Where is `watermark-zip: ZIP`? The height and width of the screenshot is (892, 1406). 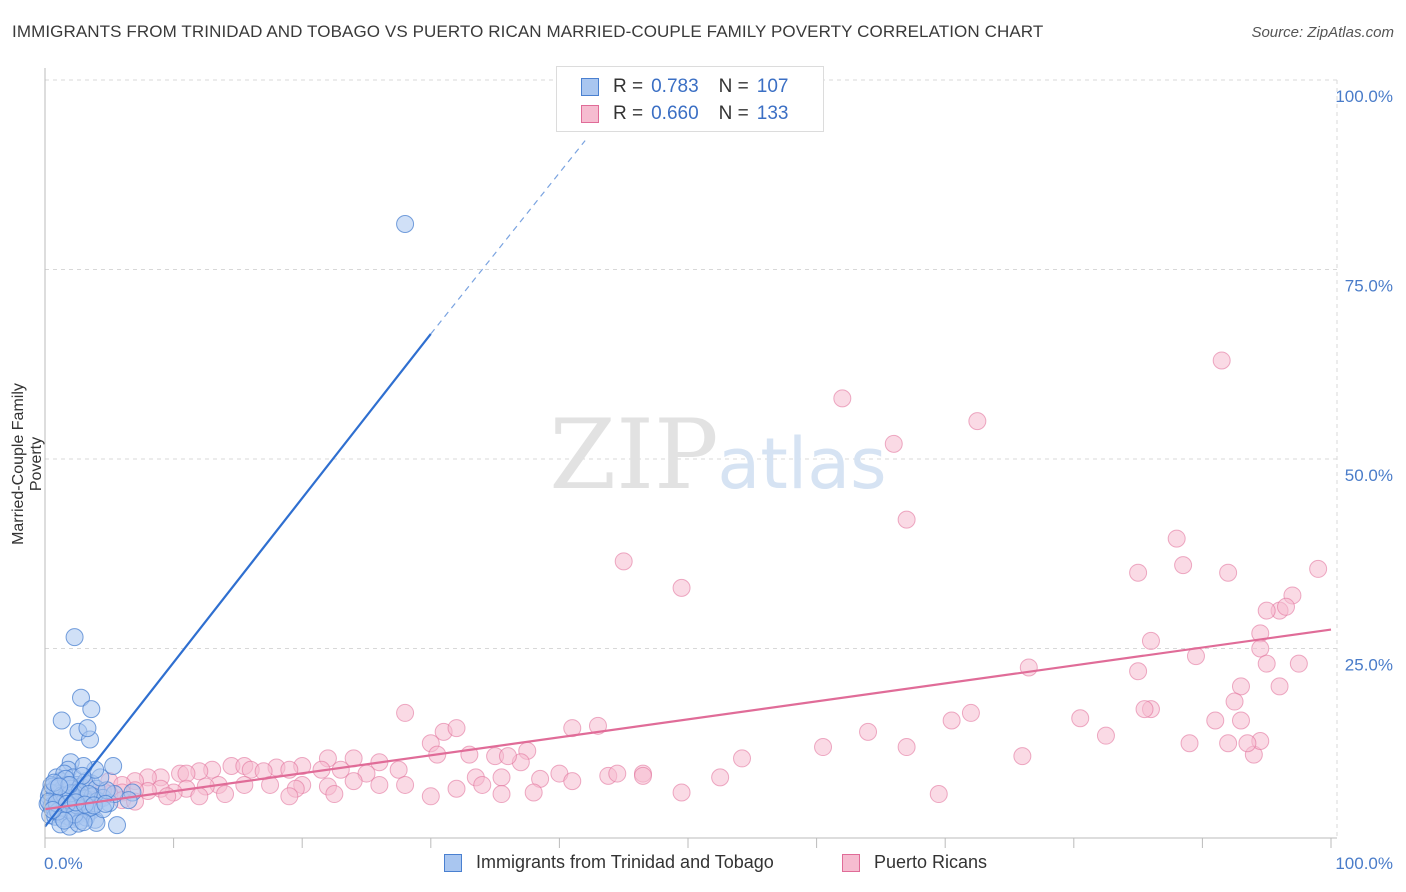 watermark-zip: ZIP is located at coordinates (633, 455).